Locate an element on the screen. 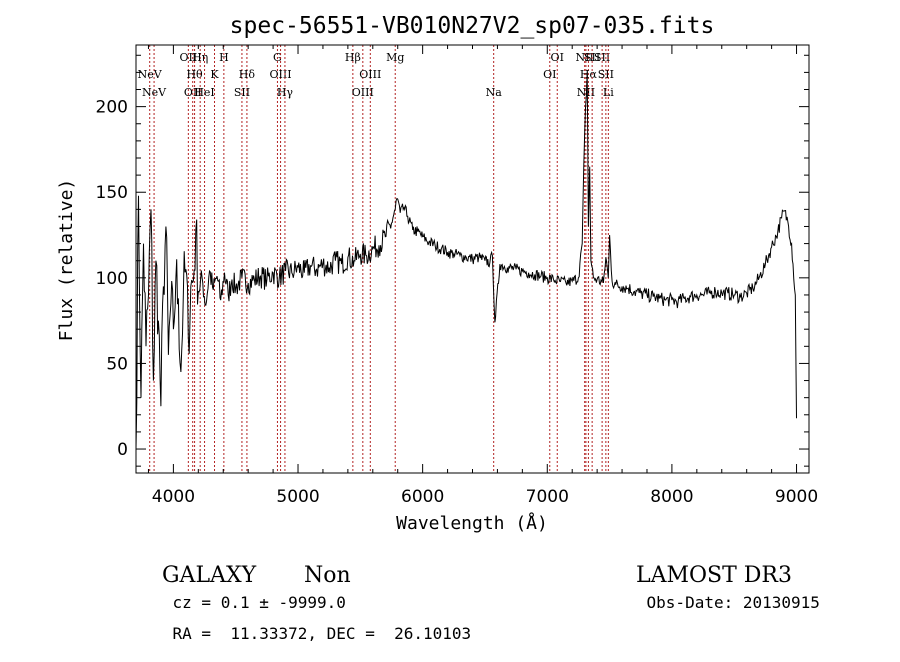  x-tick-label: 4000 is located at coordinates (173, 497).